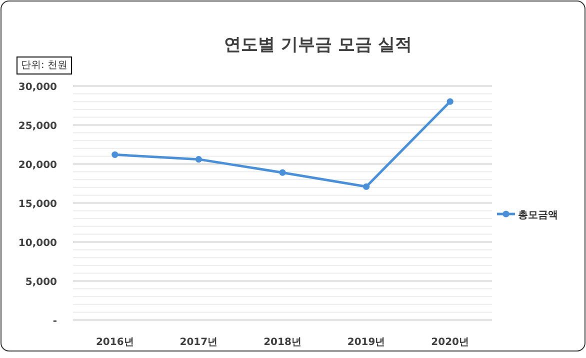 The height and width of the screenshot is (358, 586). I want to click on text: 단위: 천원, so click(44, 65).